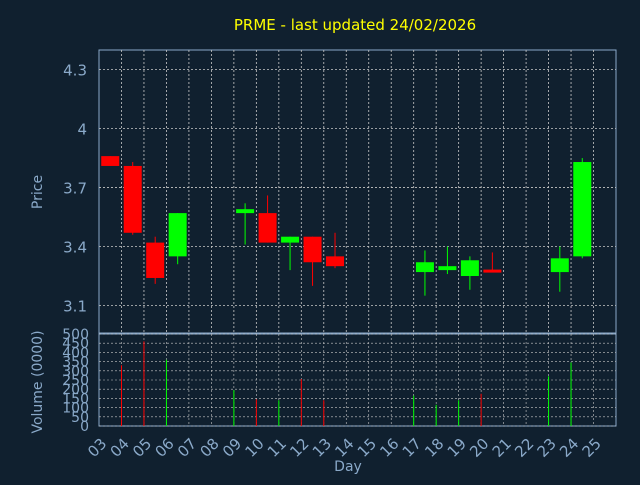 This screenshot has width=640, height=485. What do you see at coordinates (75, 353) in the screenshot?
I see `volume-tick-label: 400` at bounding box center [75, 353].